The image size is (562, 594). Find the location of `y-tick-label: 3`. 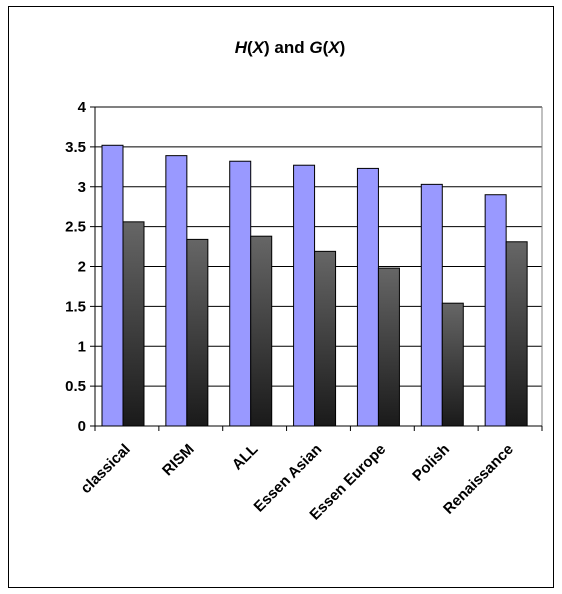

y-tick-label: 3 is located at coordinates (82, 187).